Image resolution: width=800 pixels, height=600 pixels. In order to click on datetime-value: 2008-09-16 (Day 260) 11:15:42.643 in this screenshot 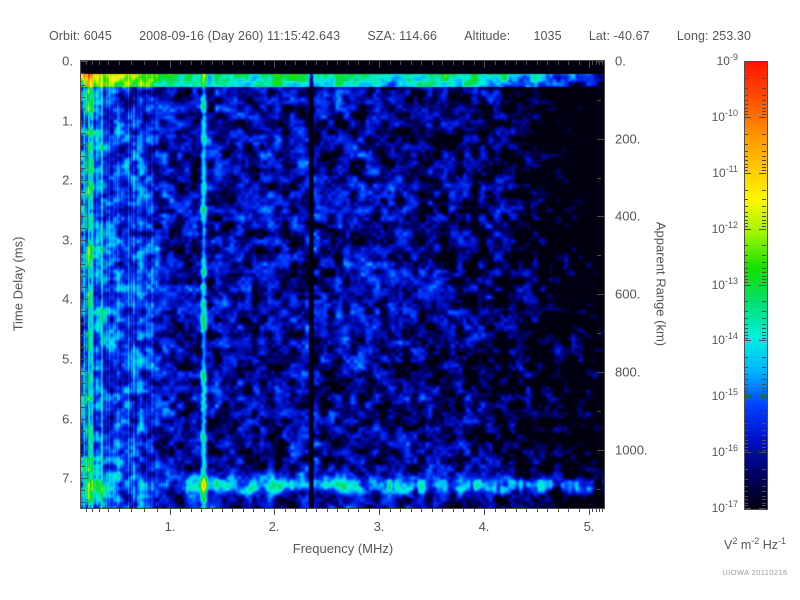, I will do `click(240, 36)`.